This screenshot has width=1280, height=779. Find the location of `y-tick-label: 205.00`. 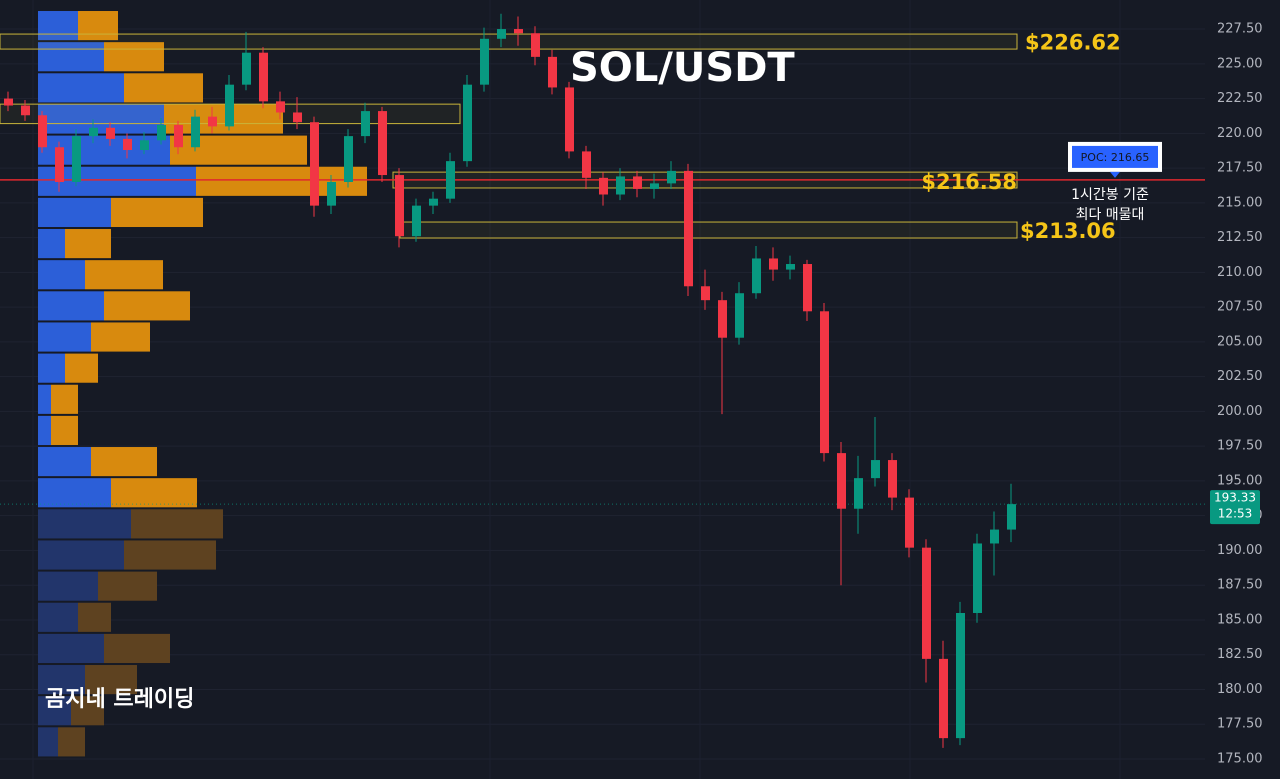

y-tick-label: 205.00 is located at coordinates (1240, 341).